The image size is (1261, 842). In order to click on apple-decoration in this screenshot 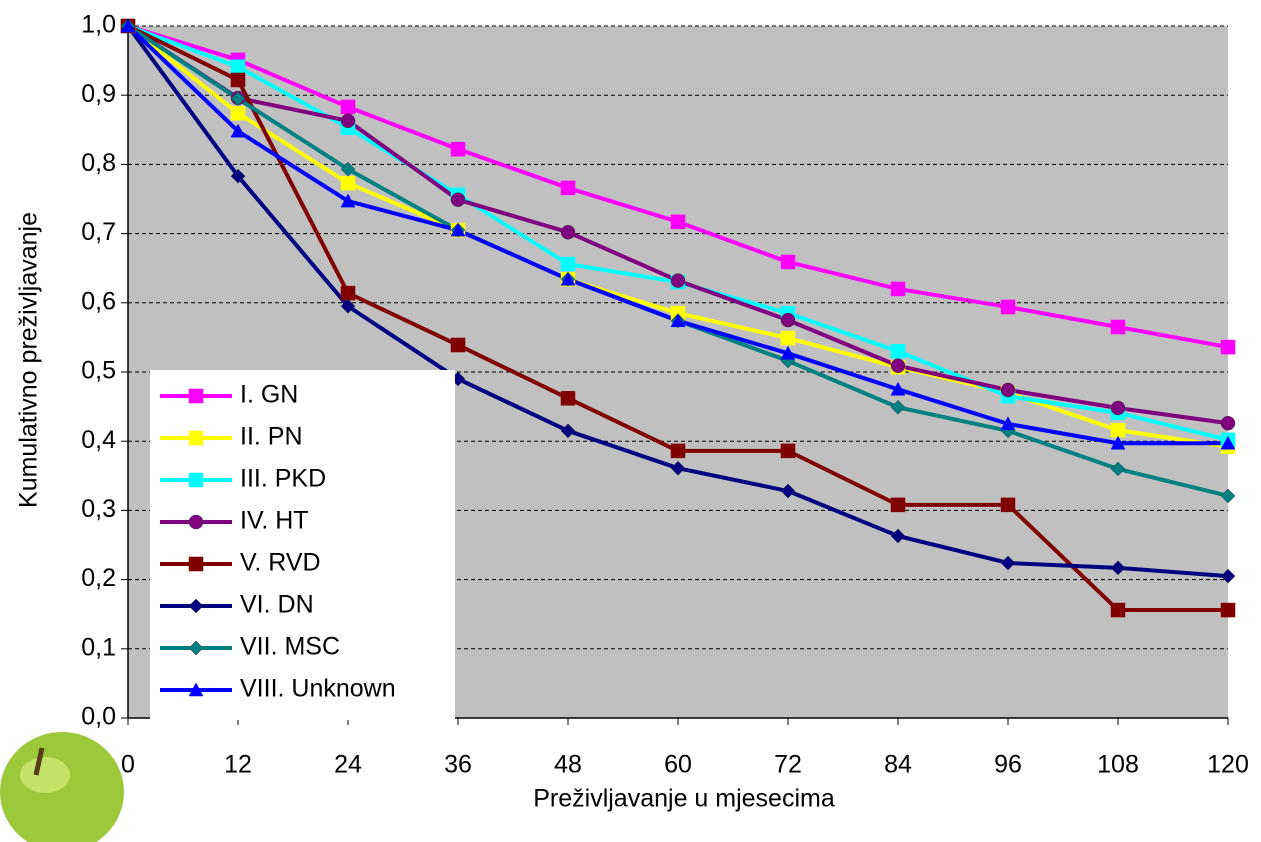, I will do `click(62, 787)`.